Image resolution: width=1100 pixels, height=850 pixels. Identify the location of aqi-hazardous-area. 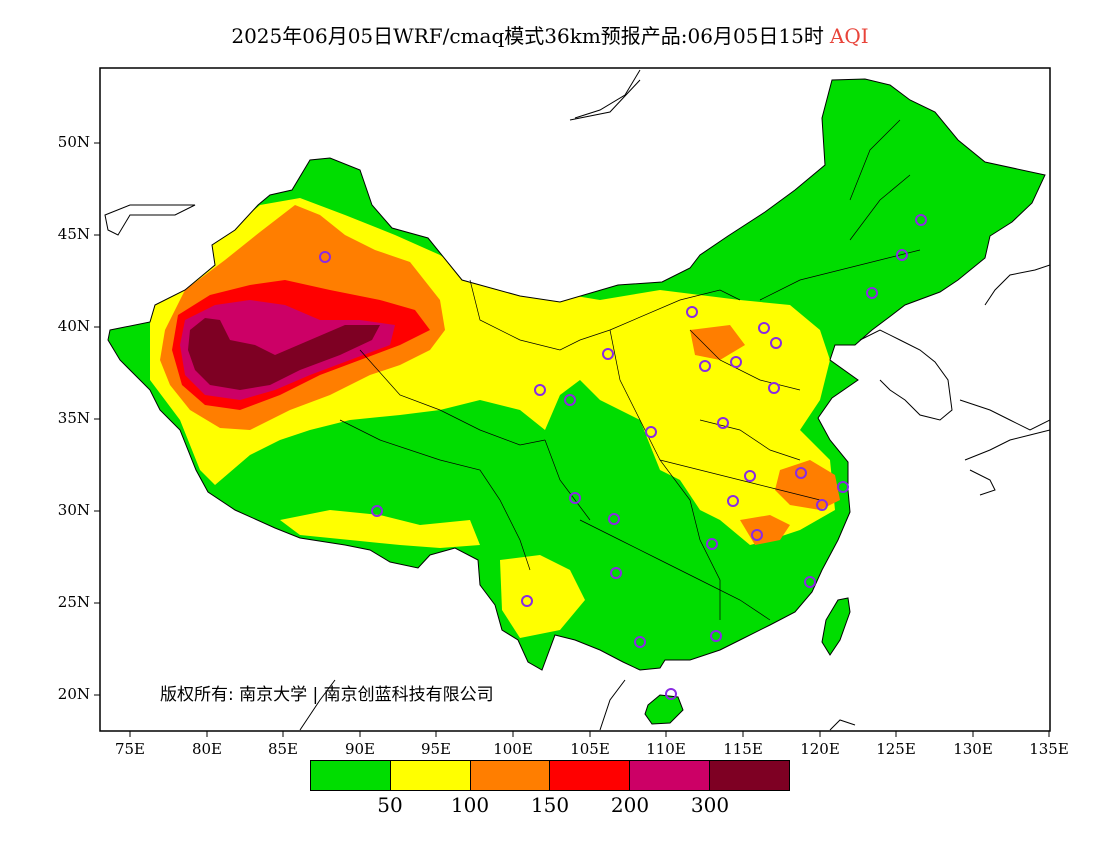
(284, 354).